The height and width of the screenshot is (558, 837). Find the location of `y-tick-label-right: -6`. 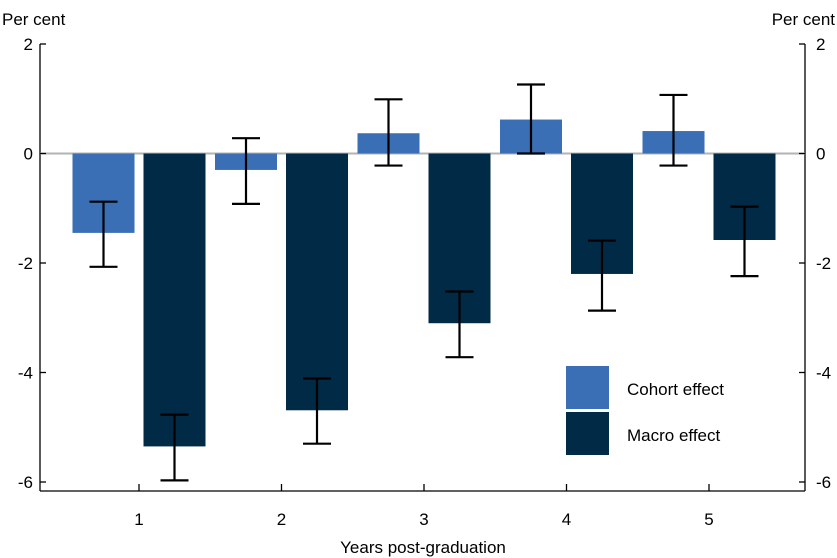

y-tick-label-right: -6 is located at coordinates (823, 482).